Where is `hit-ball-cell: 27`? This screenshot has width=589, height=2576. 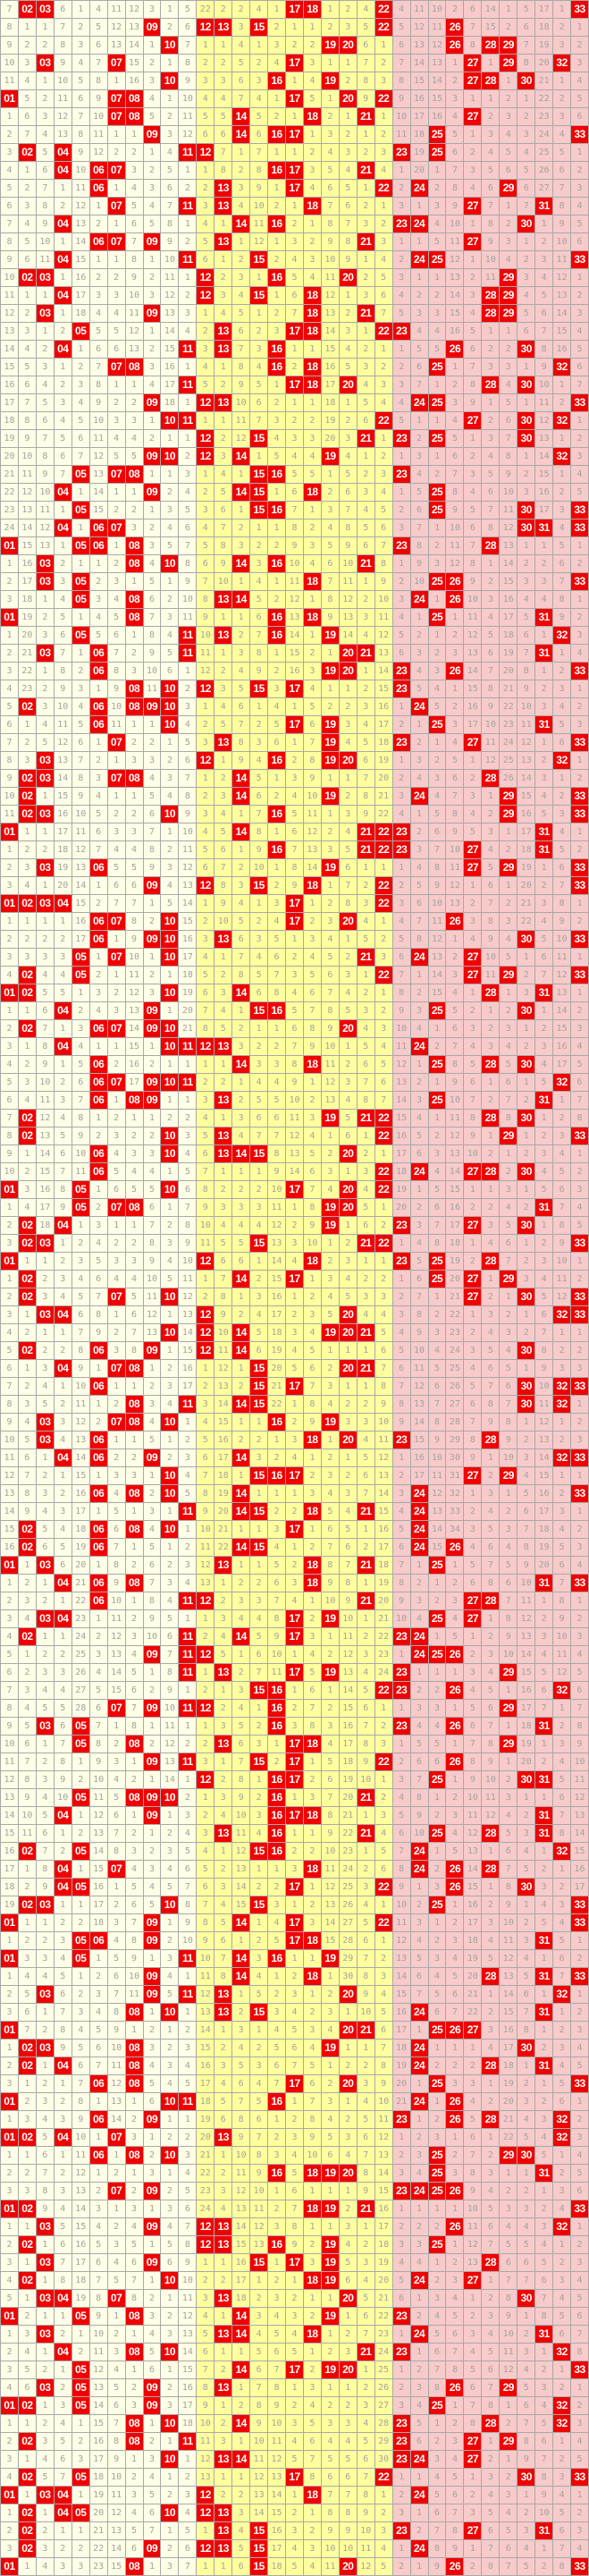 hit-ball-cell: 27 is located at coordinates (473, 117).